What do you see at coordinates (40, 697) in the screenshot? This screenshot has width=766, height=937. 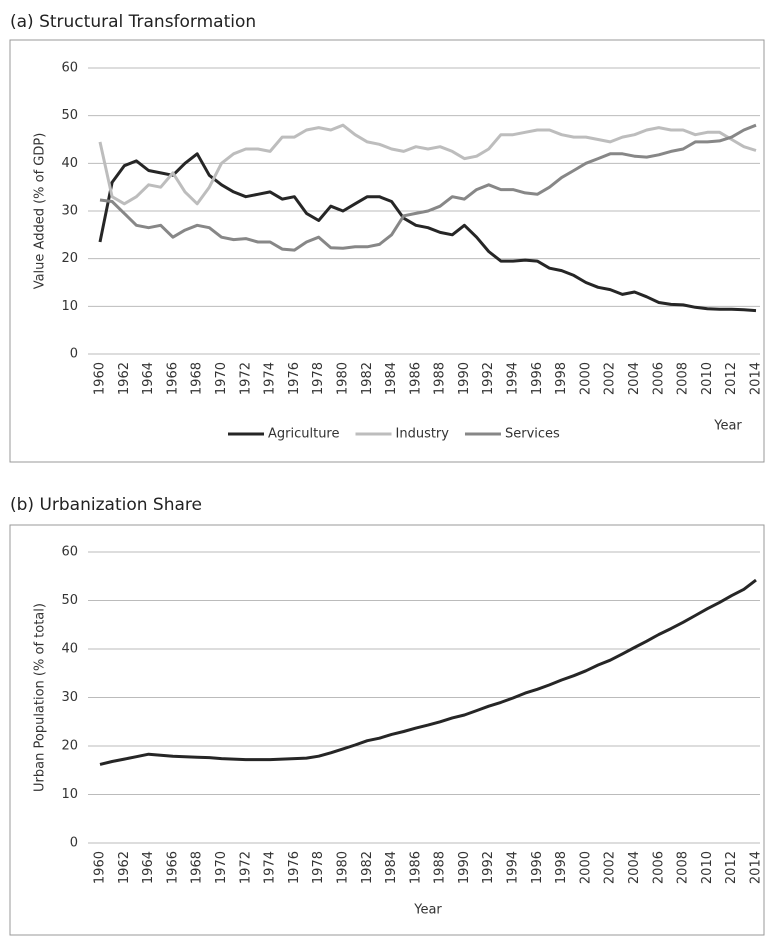 I see `y-axis-label: Urban Population (% of total)` at bounding box center [40, 697].